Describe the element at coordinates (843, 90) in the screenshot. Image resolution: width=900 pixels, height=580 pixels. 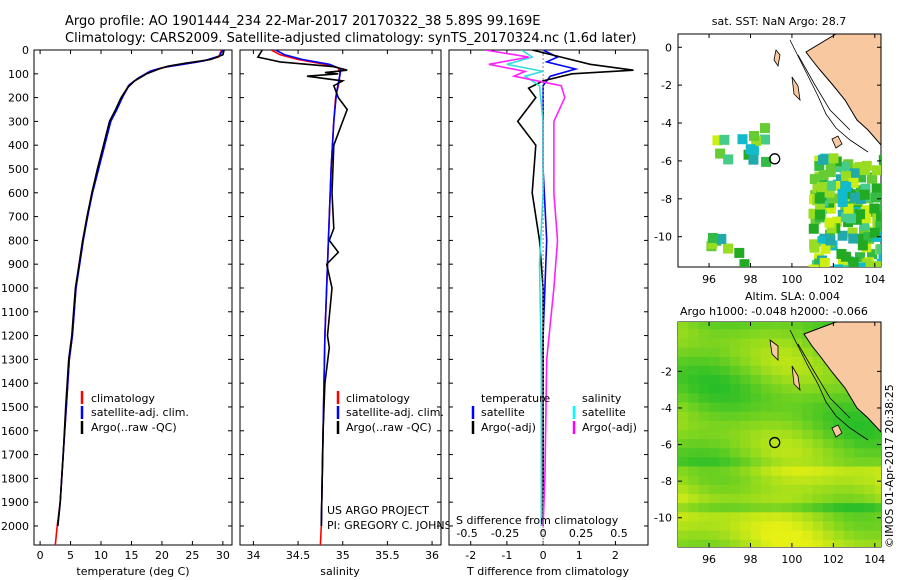
I see `sumatra-coast` at that location.